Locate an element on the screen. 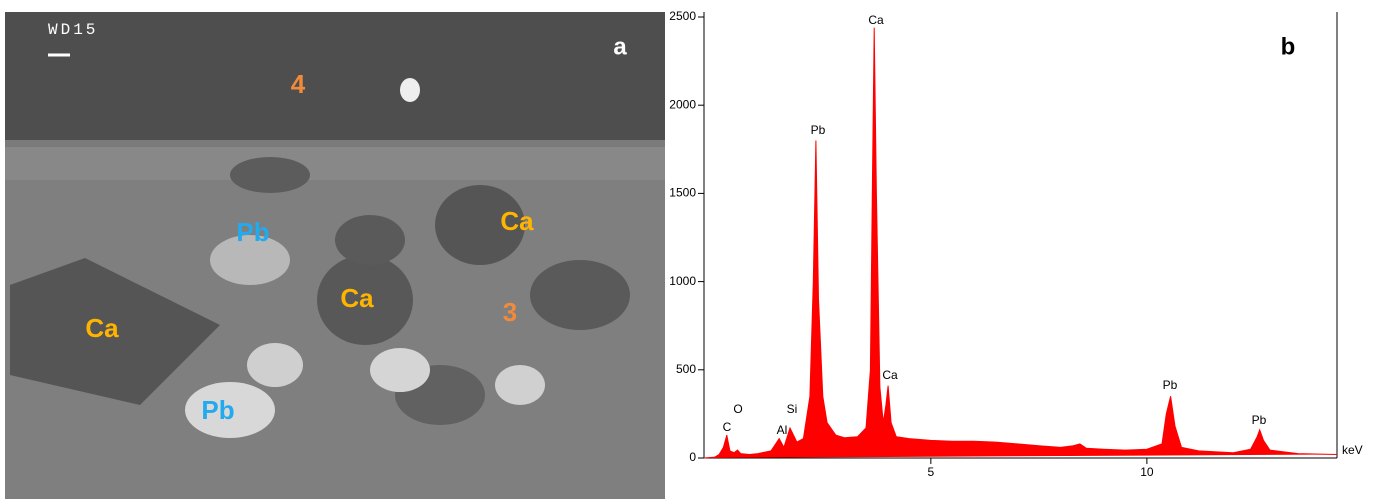 The image size is (1374, 504). sem-layer is located at coordinates (335, 79).